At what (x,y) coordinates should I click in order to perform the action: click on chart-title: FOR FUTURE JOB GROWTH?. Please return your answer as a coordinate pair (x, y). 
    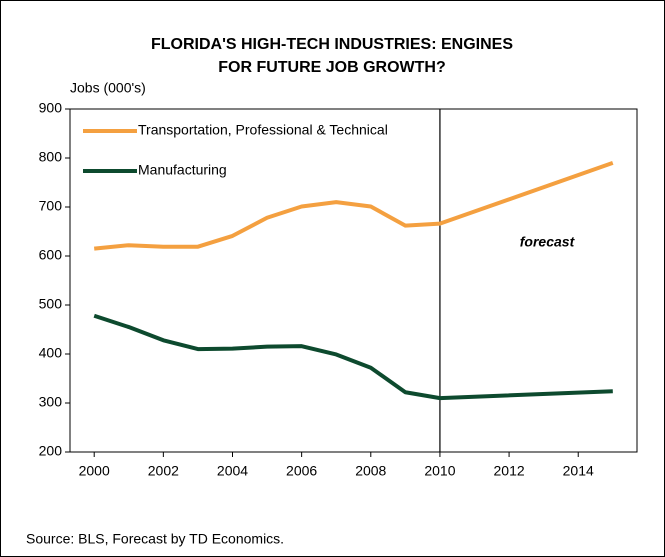
    Looking at the image, I should click on (332, 67).